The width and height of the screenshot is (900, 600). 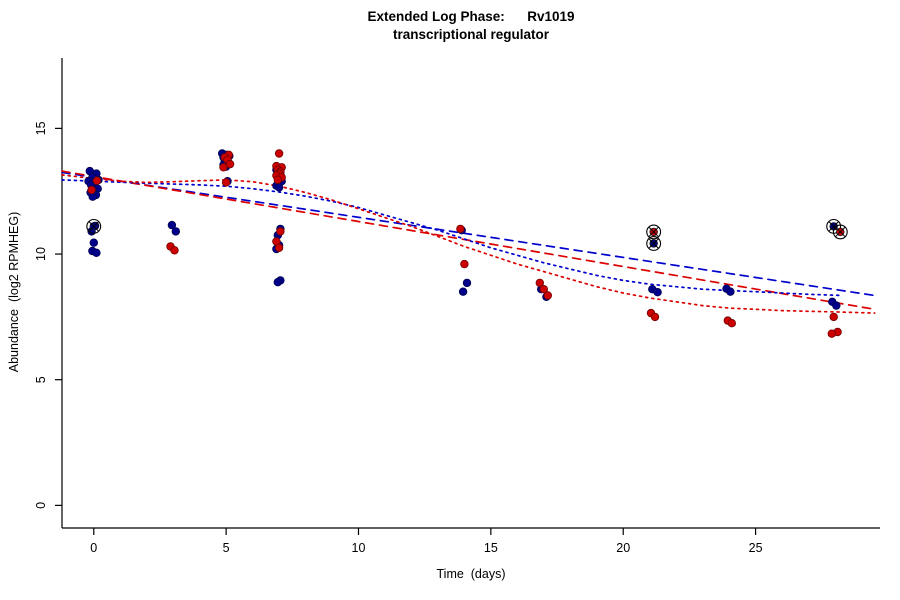 I want to click on x-tick-label: 20, so click(x=623, y=548).